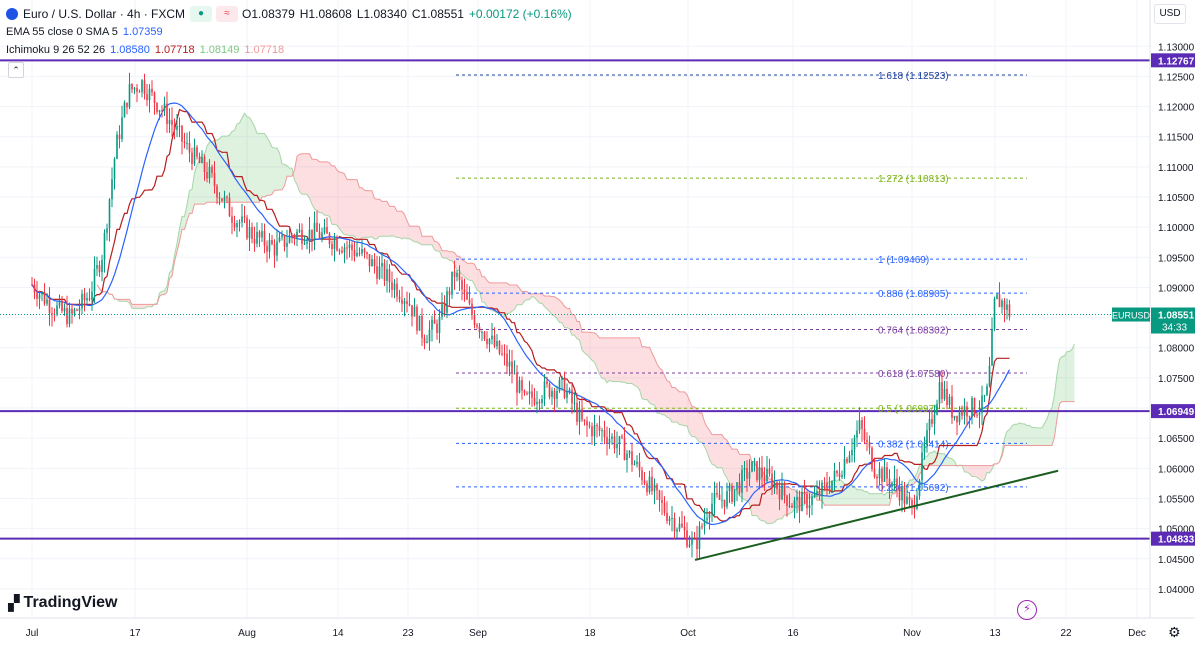 The width and height of the screenshot is (1195, 646). I want to click on currency-button: USD, so click(1170, 14).